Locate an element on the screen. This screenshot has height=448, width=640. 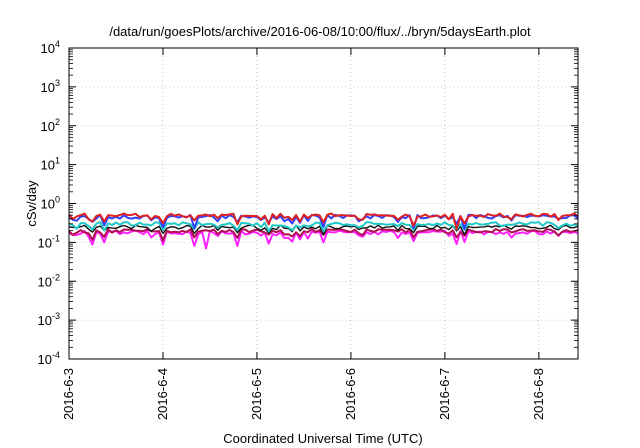
x-tick-label: 2016-6-8 is located at coordinates (538, 394).